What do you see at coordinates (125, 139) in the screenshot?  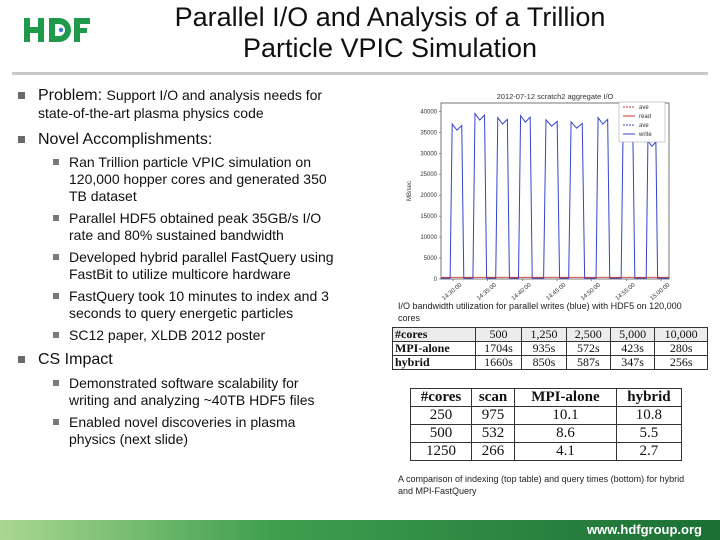 I see `bullet-label: Novel Accomplishments:` at bounding box center [125, 139].